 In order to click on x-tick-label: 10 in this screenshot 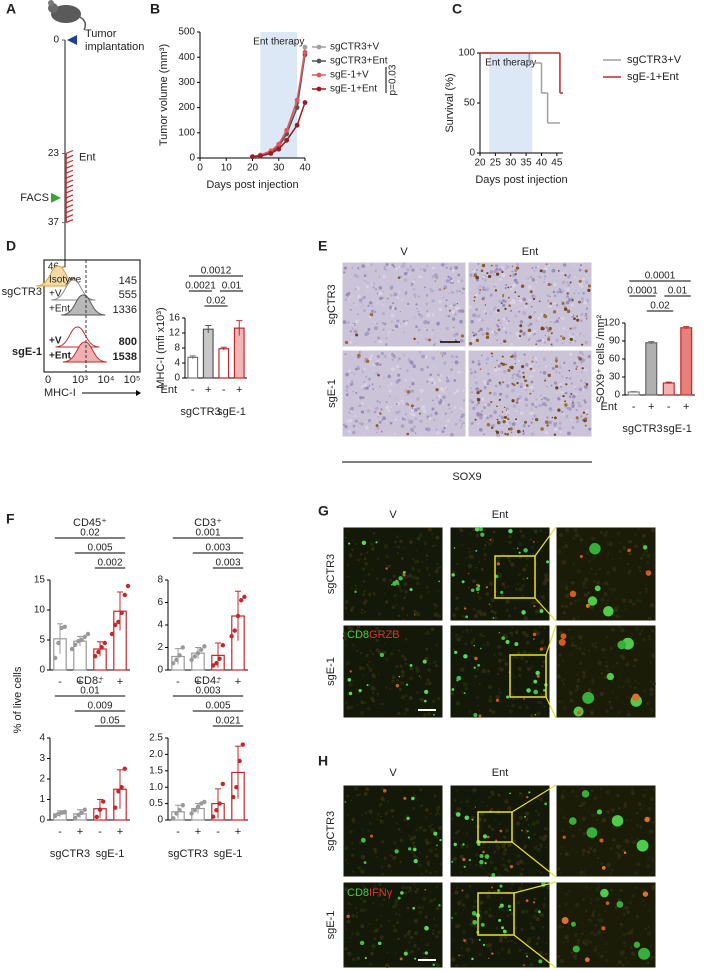, I will do `click(227, 168)`.